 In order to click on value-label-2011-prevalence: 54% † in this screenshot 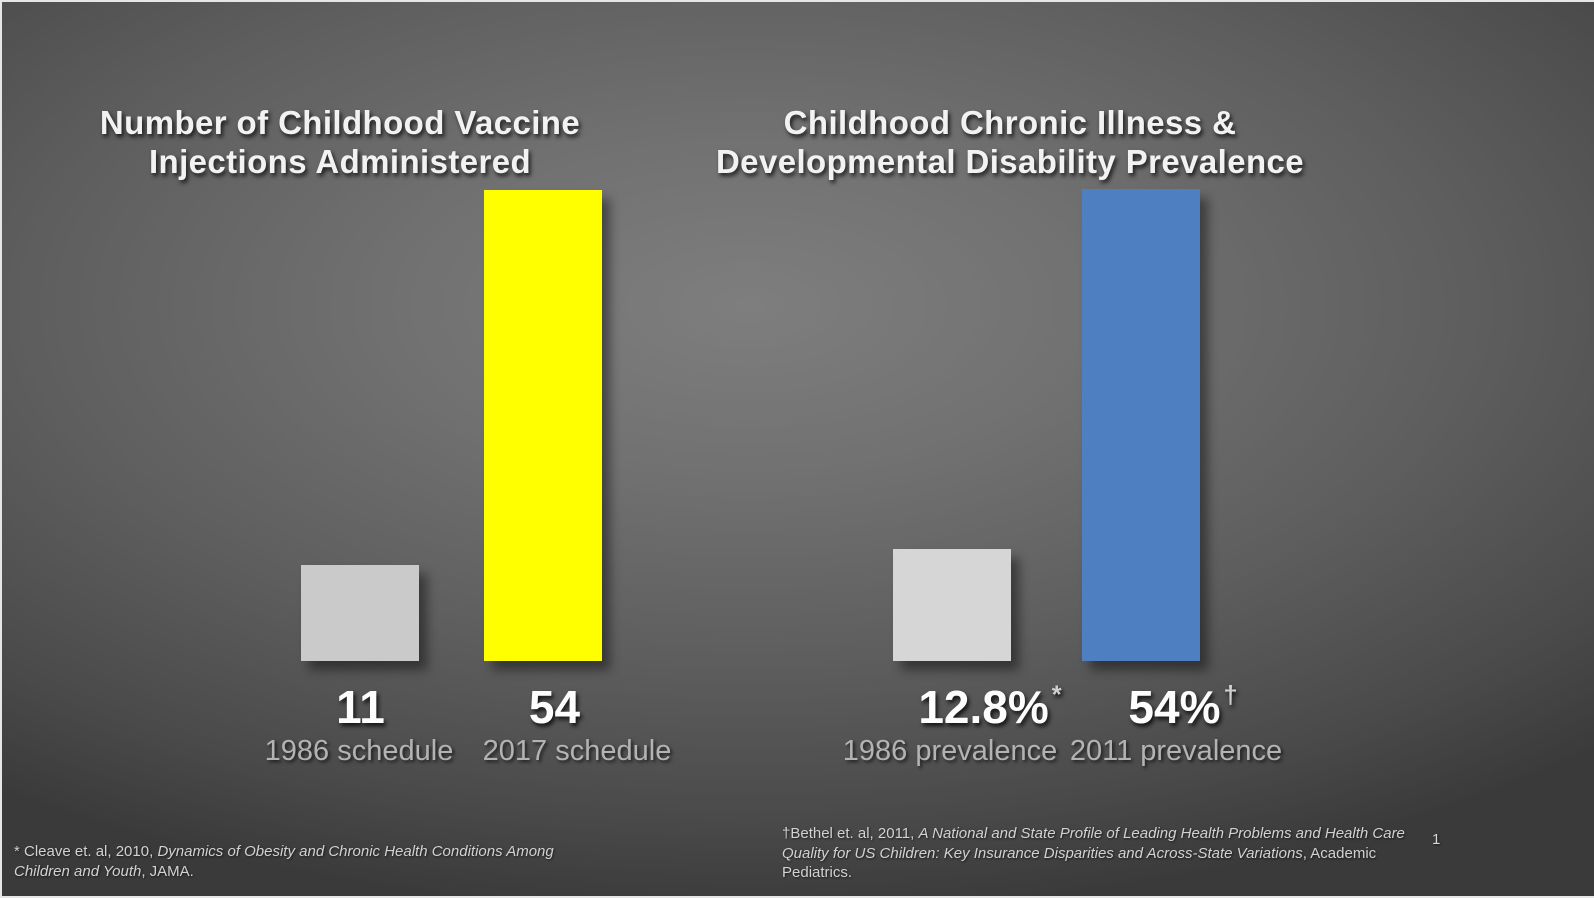, I will do `click(1183, 706)`.